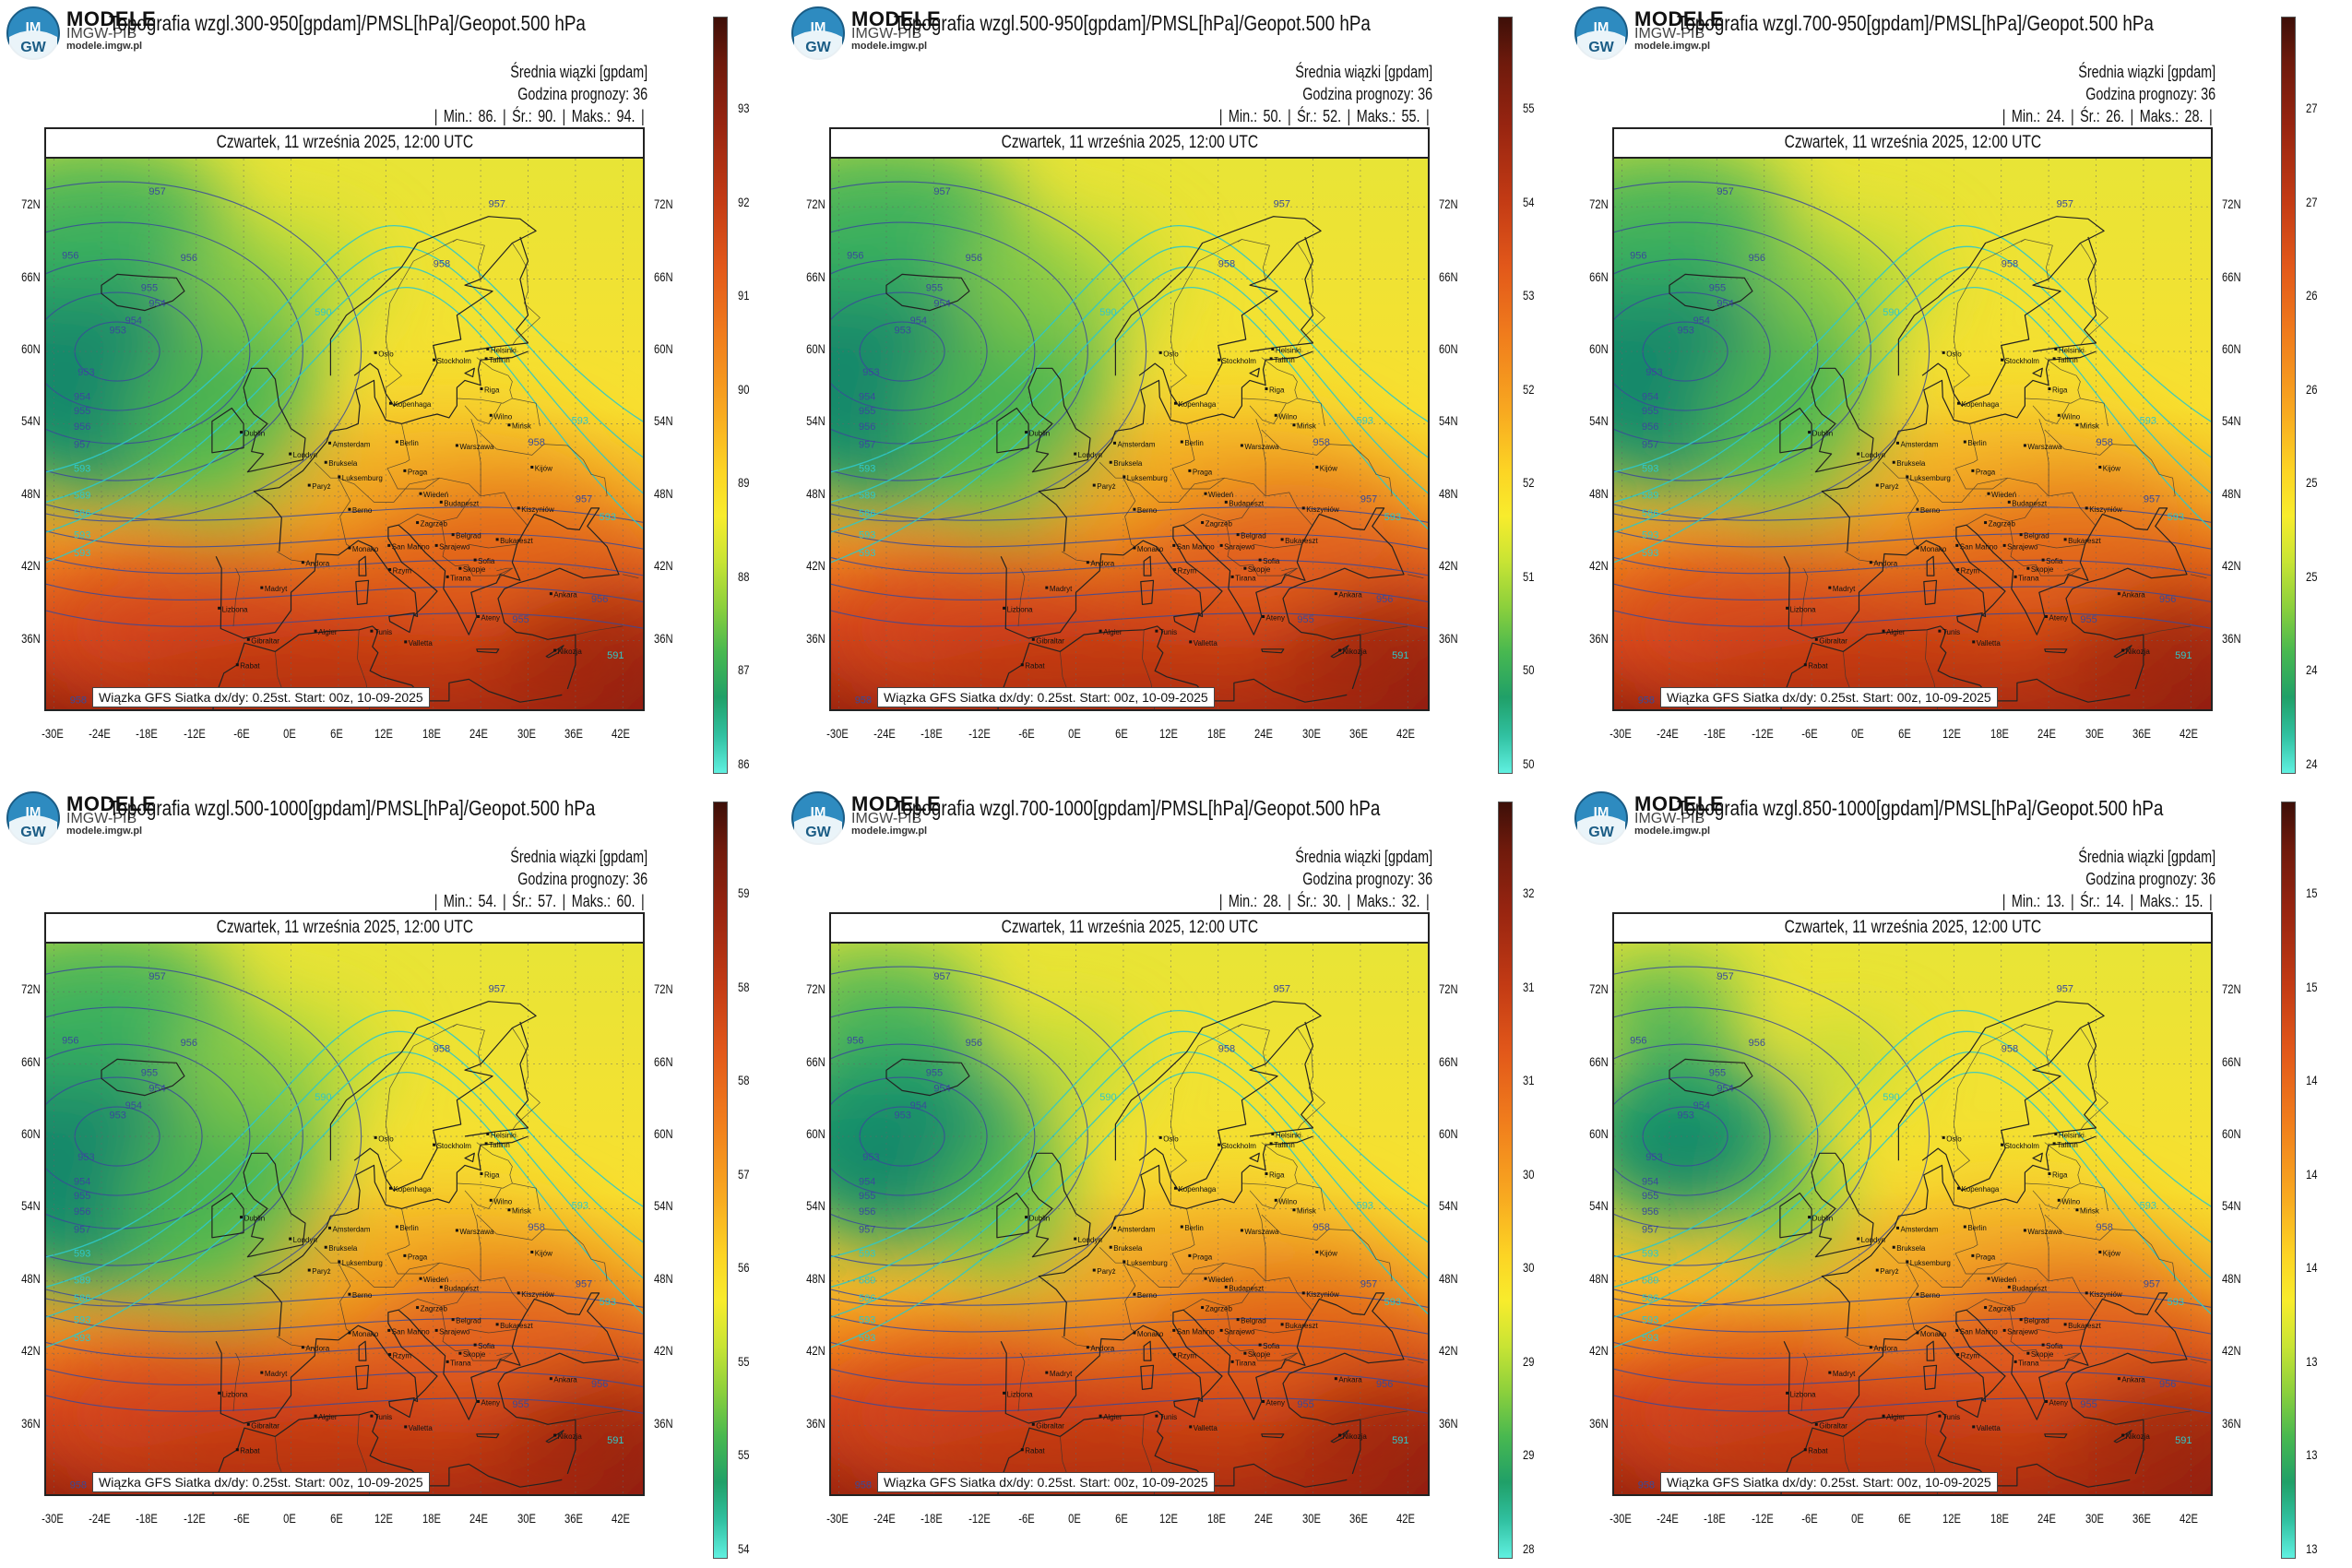  Describe the element at coordinates (227, 1215) in the screenshot. I see `coastline-ireland` at that location.